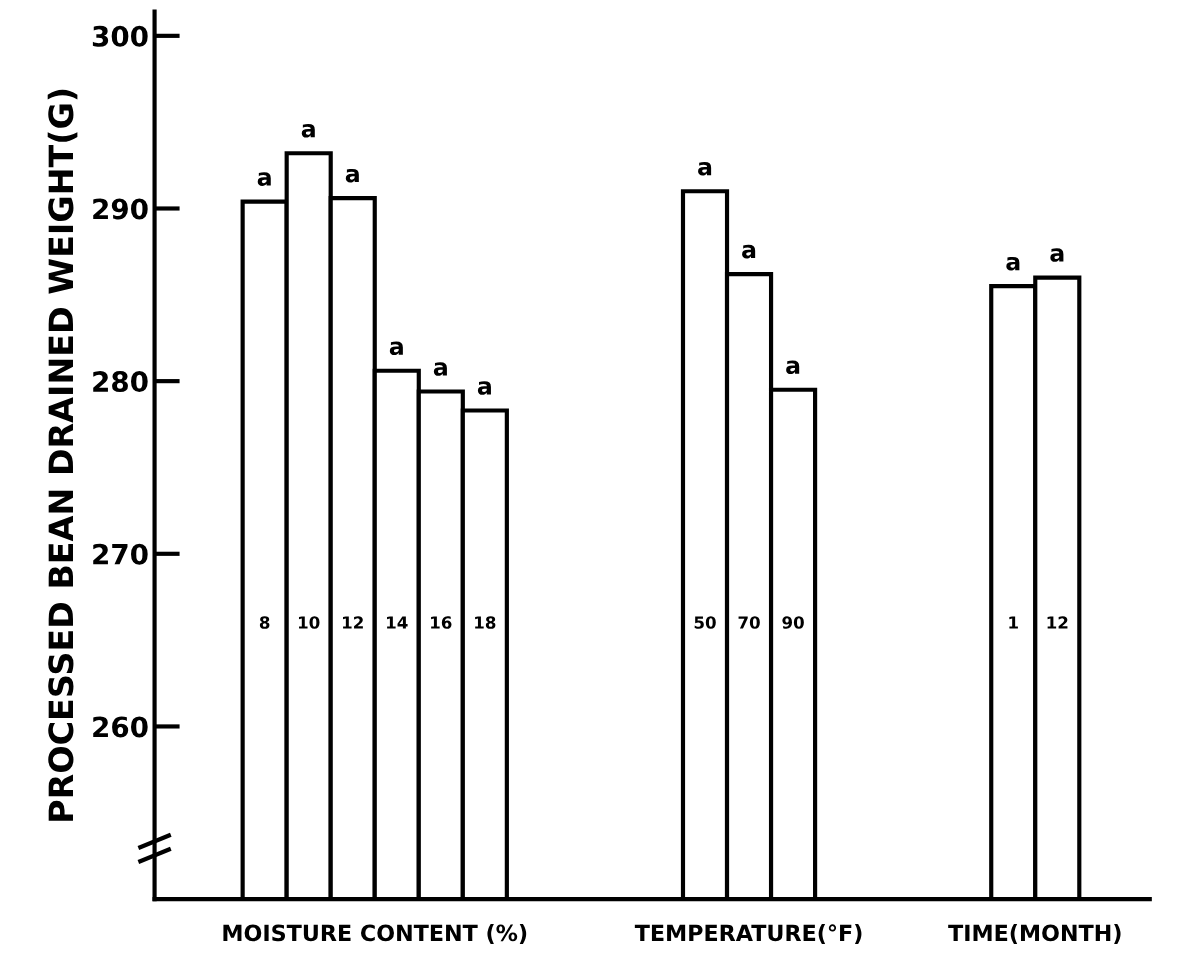 The width and height of the screenshot is (1189, 972). What do you see at coordinates (375, 934) in the screenshot?
I see `text: MOISTURE CONTENT (%)` at bounding box center [375, 934].